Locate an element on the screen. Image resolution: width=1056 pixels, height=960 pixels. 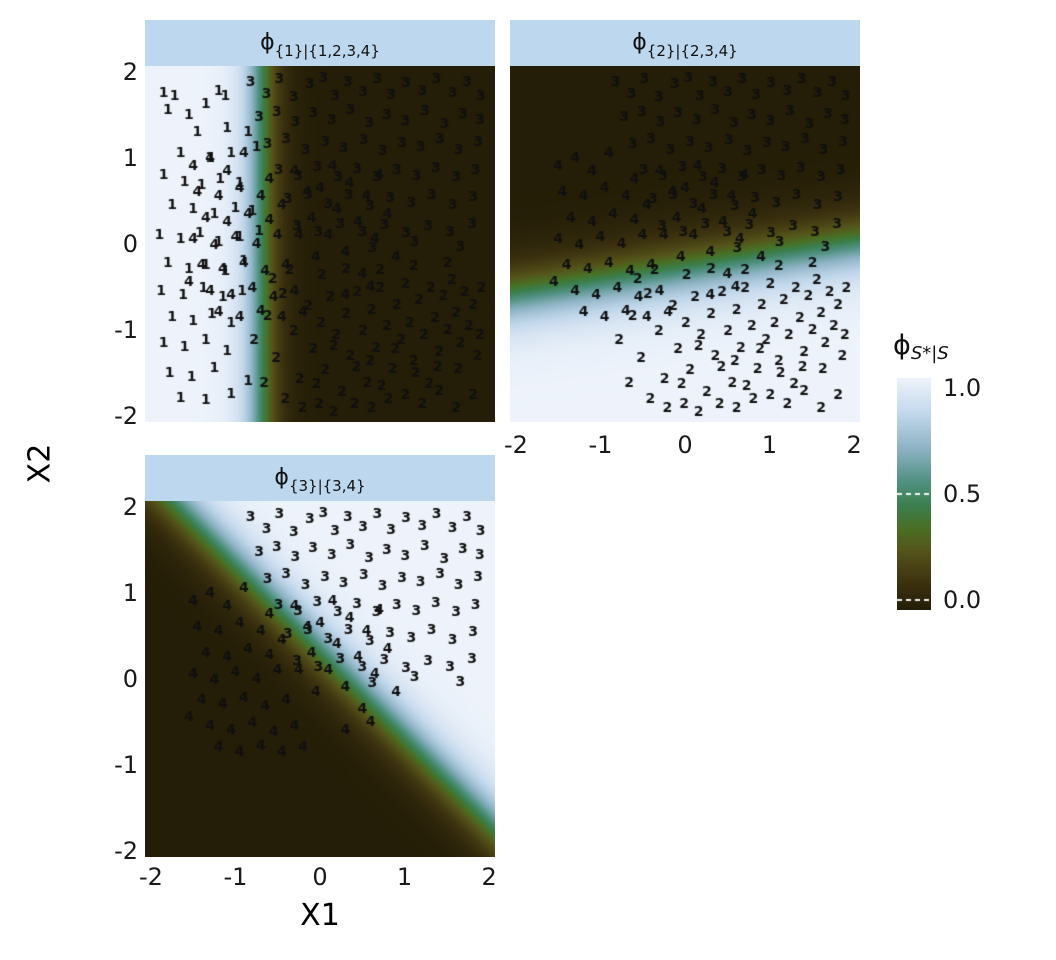
x-axis-ticks-bottom-left: -2 -1 0 1 2 is located at coordinates (318, 878).